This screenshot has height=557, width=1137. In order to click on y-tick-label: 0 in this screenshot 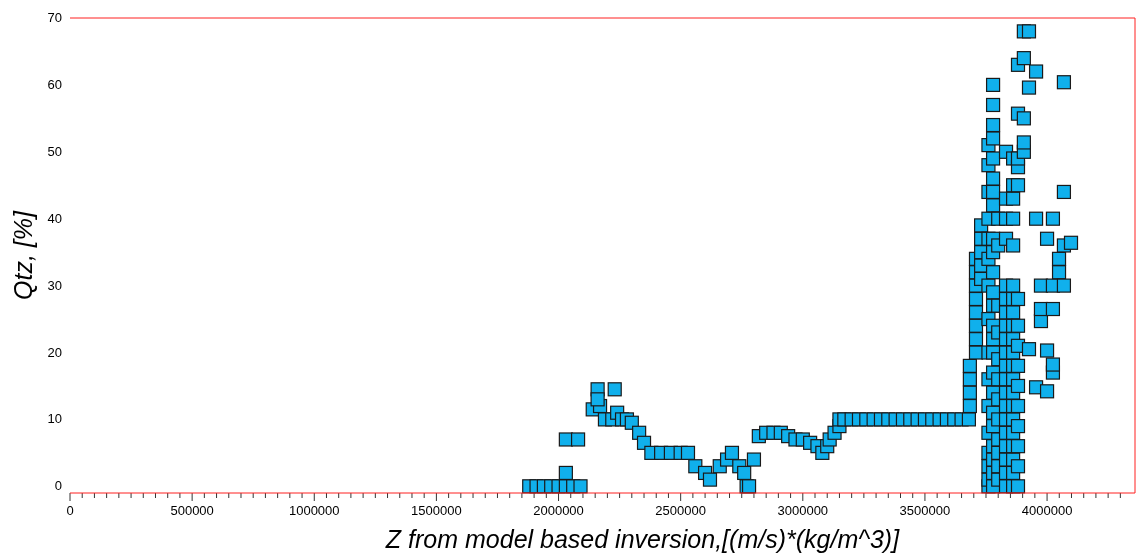, I will do `click(58, 486)`.